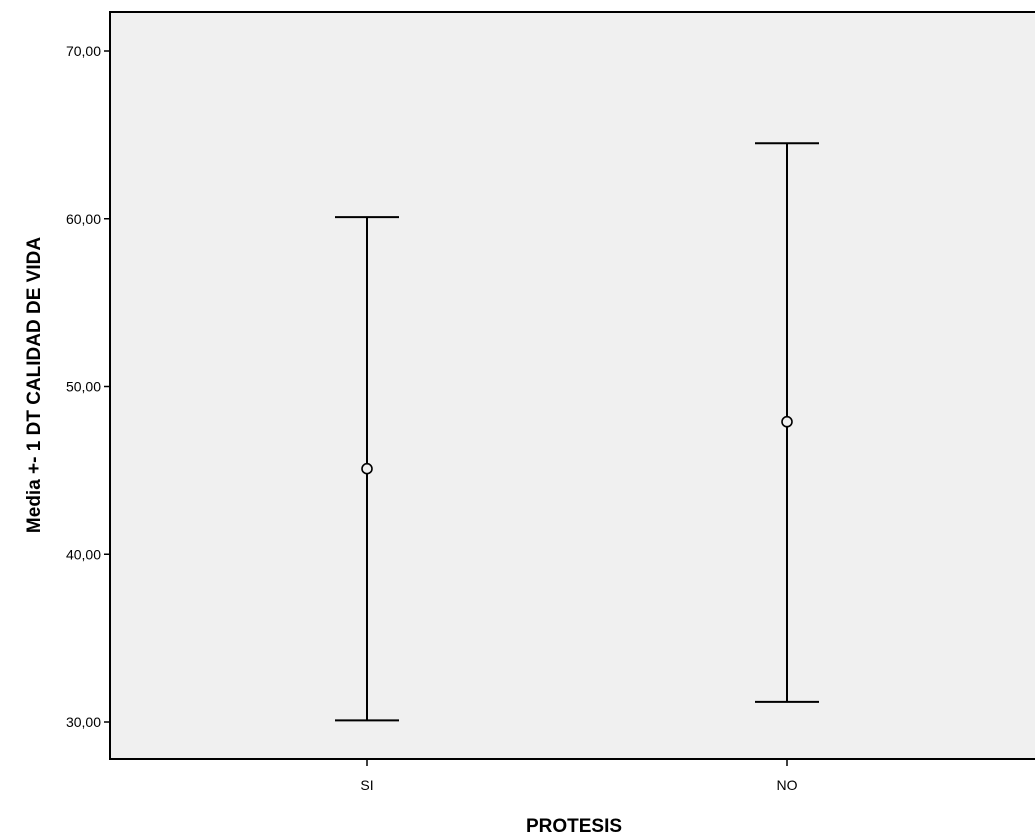 This screenshot has width=1035, height=836. Describe the element at coordinates (34, 385) in the screenshot. I see `y-axis-title: Media +- 1 DT CALIDAD DE VIDA` at that location.